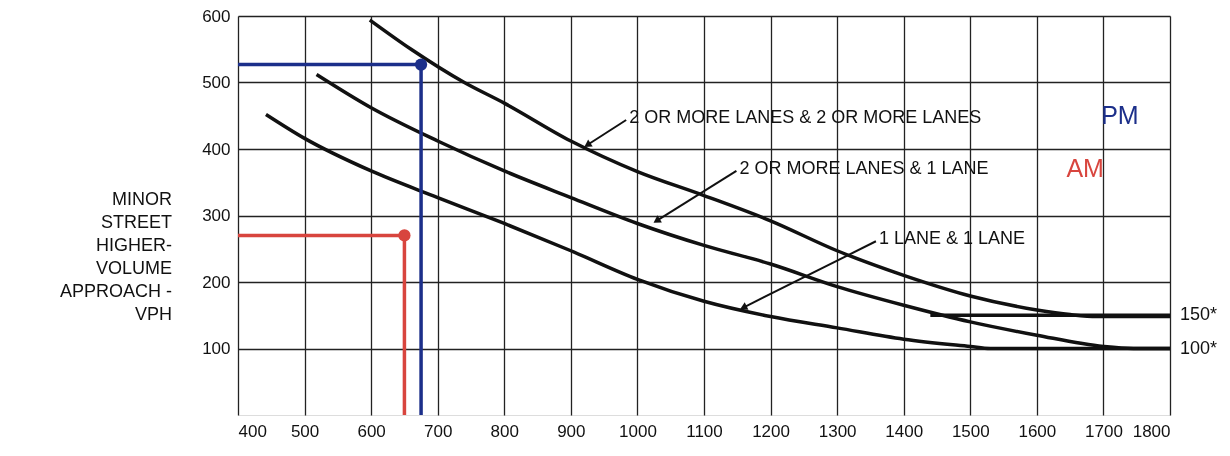  Describe the element at coordinates (216, 82) in the screenshot. I see `y-tick-label: 500` at that location.